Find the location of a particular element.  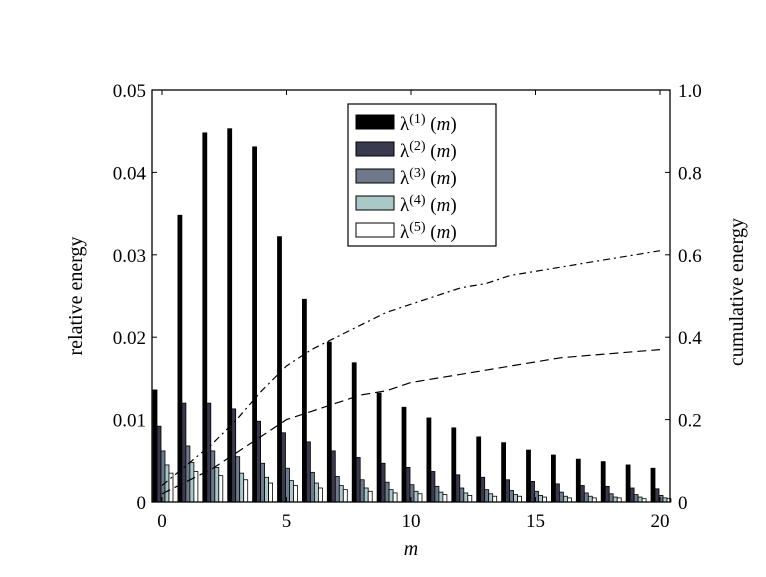

bar-series1-m11 is located at coordinates (429, 460).